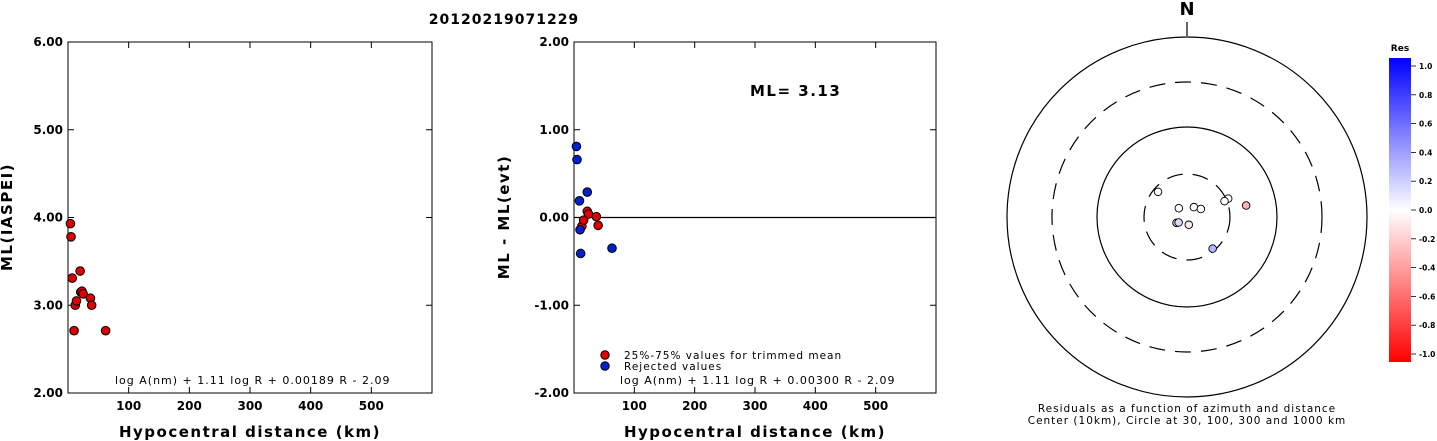 The height and width of the screenshot is (441, 1437). I want to click on residual-ytick-label: 0.00, so click(554, 218).